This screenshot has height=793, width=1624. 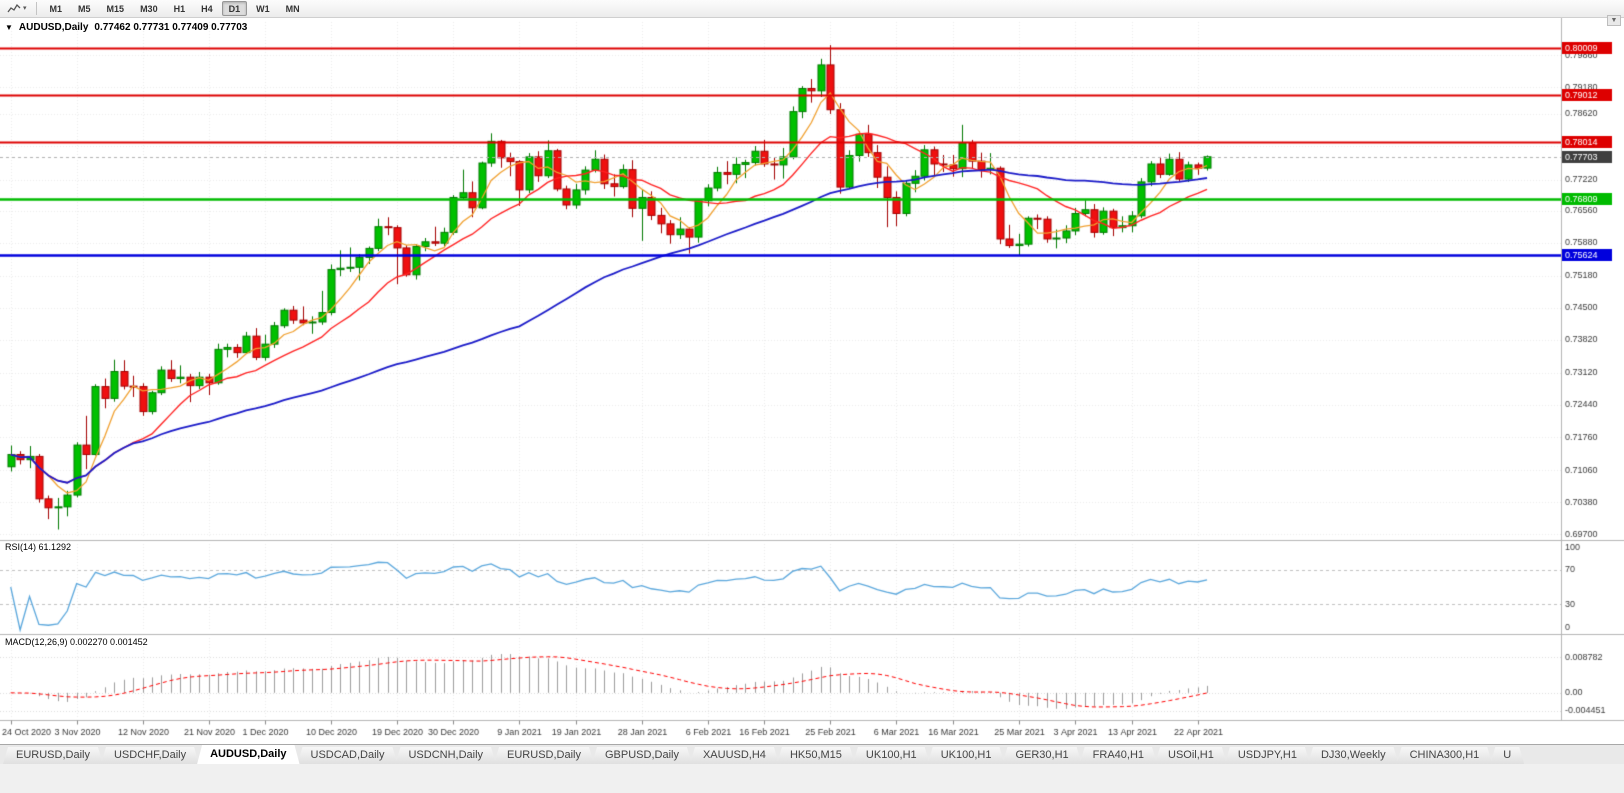 I want to click on timeframe-button-h1: H1, so click(x=180, y=8).